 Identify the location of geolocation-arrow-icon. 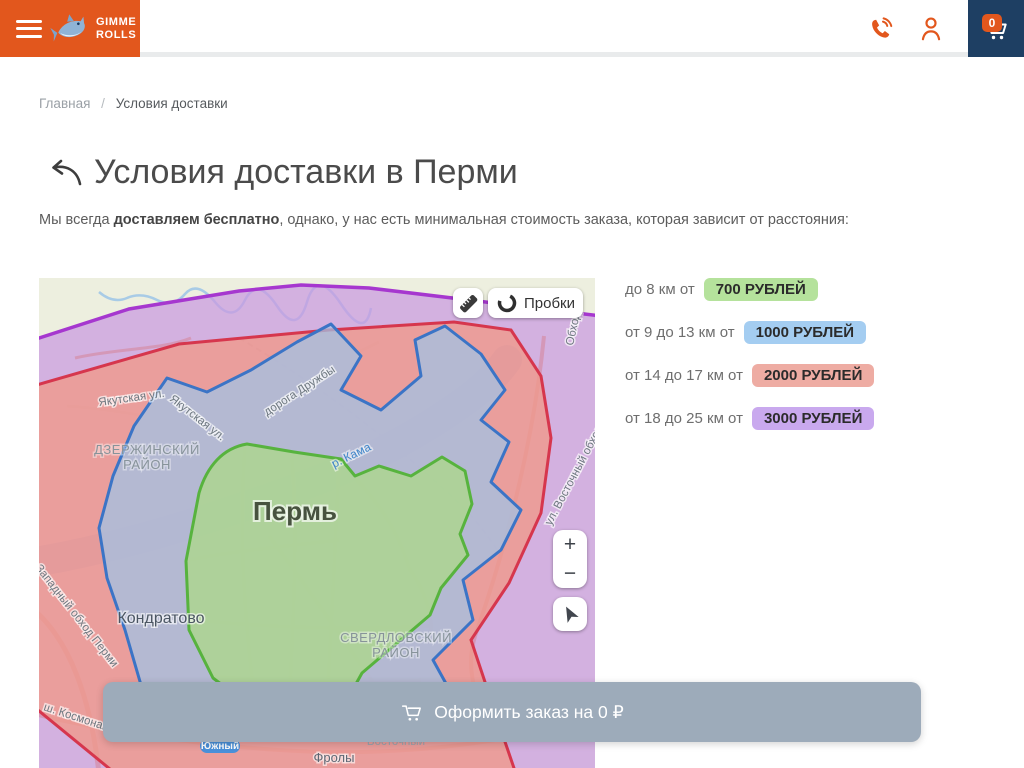
(572, 614).